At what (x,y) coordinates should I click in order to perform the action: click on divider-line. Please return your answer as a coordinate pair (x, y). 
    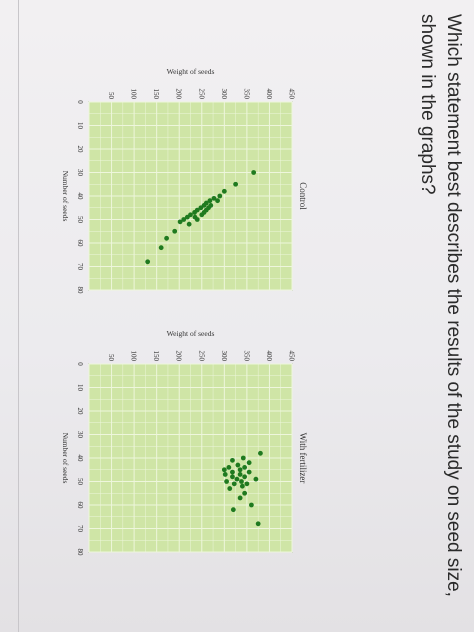
    Looking at the image, I should click on (18, 316).